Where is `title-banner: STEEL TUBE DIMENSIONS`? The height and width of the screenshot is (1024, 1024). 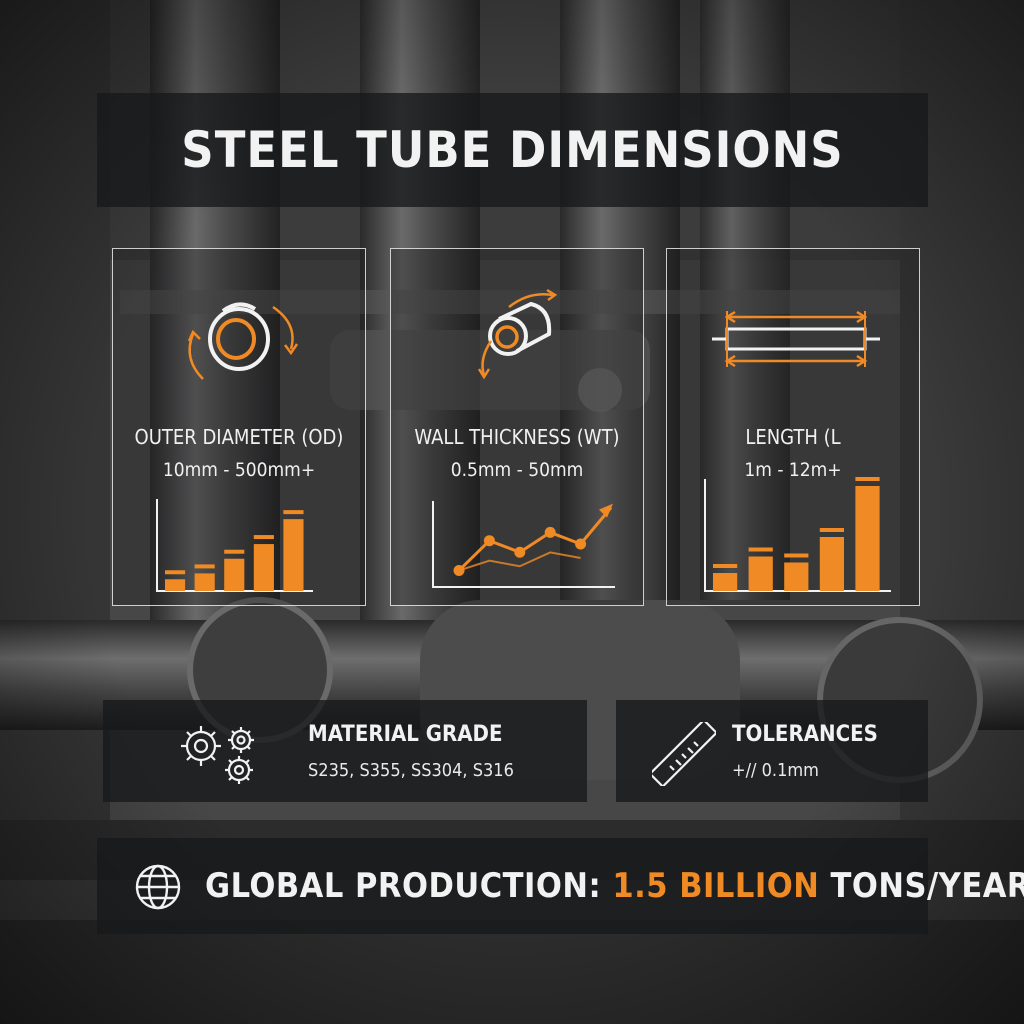
title-banner: STEEL TUBE DIMENSIONS is located at coordinates (512, 150).